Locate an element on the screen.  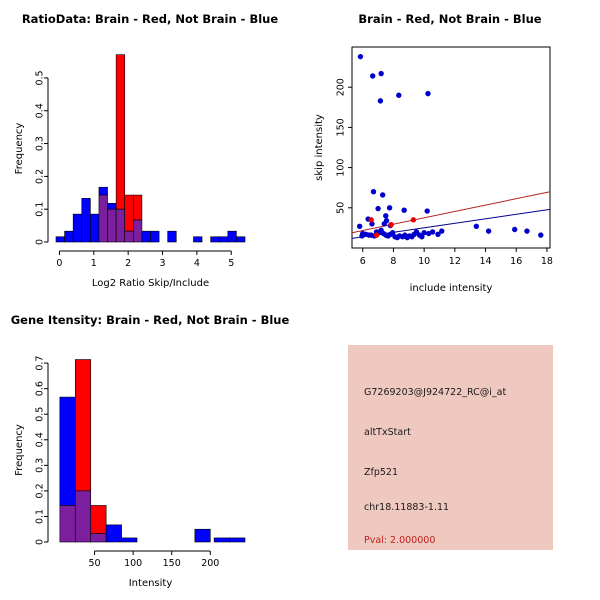
probe-id-label: G7269203@J924722_RC@i_at is located at coordinates (435, 392).